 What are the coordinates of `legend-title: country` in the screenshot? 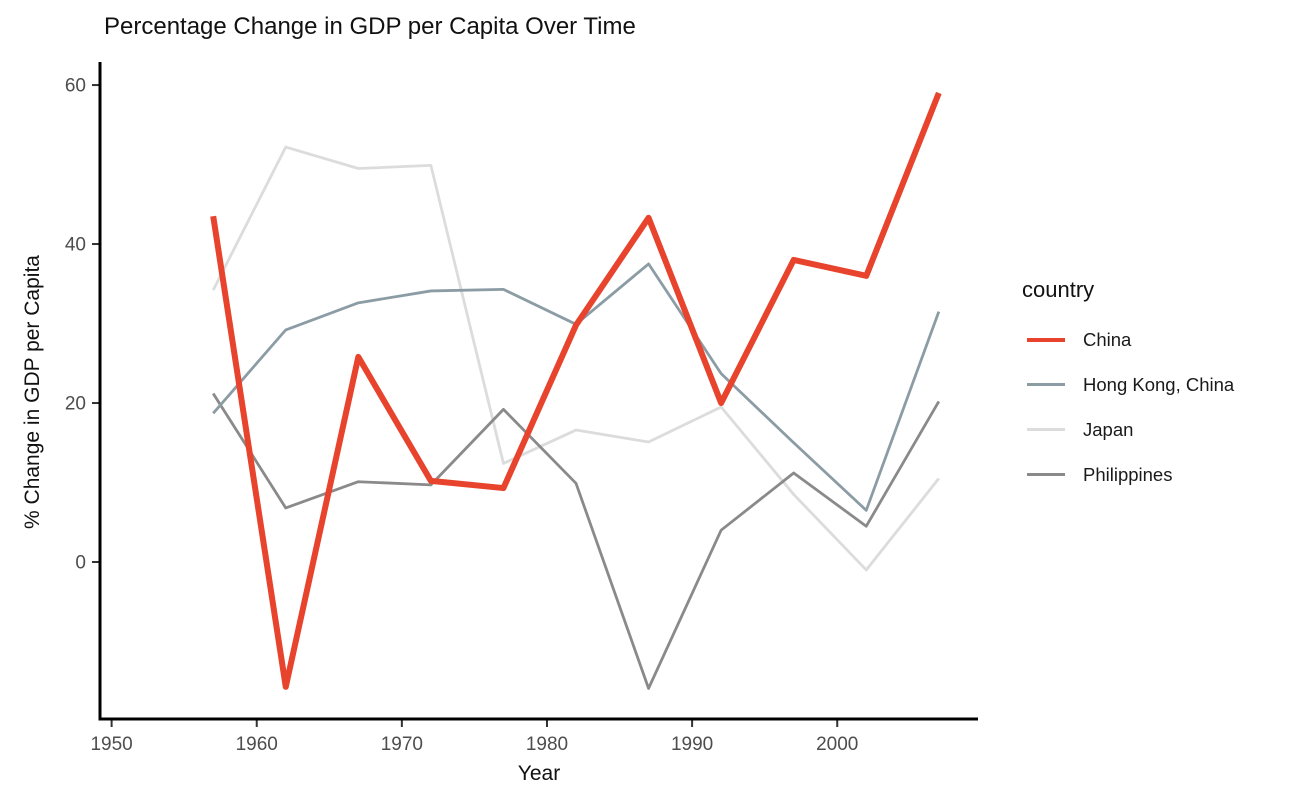 It's located at (1058, 289).